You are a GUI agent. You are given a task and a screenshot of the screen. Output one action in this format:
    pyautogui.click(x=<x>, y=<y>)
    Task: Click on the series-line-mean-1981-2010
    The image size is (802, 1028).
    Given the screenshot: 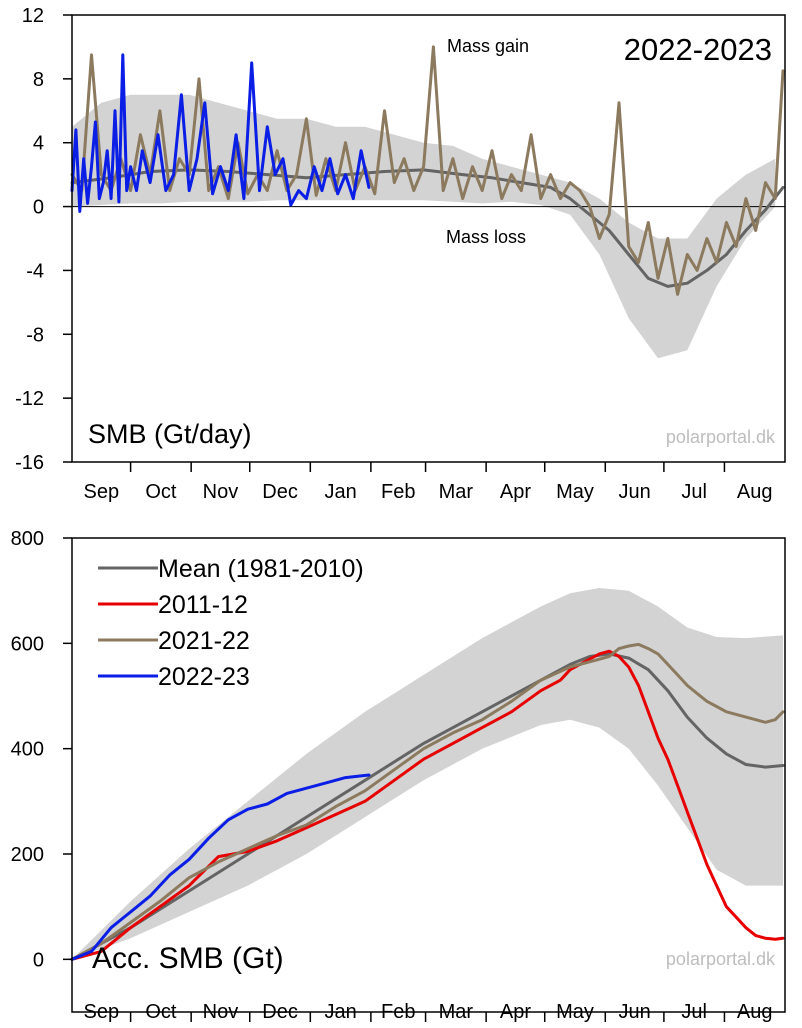 What is the action you would take?
    pyautogui.click(x=427, y=228)
    